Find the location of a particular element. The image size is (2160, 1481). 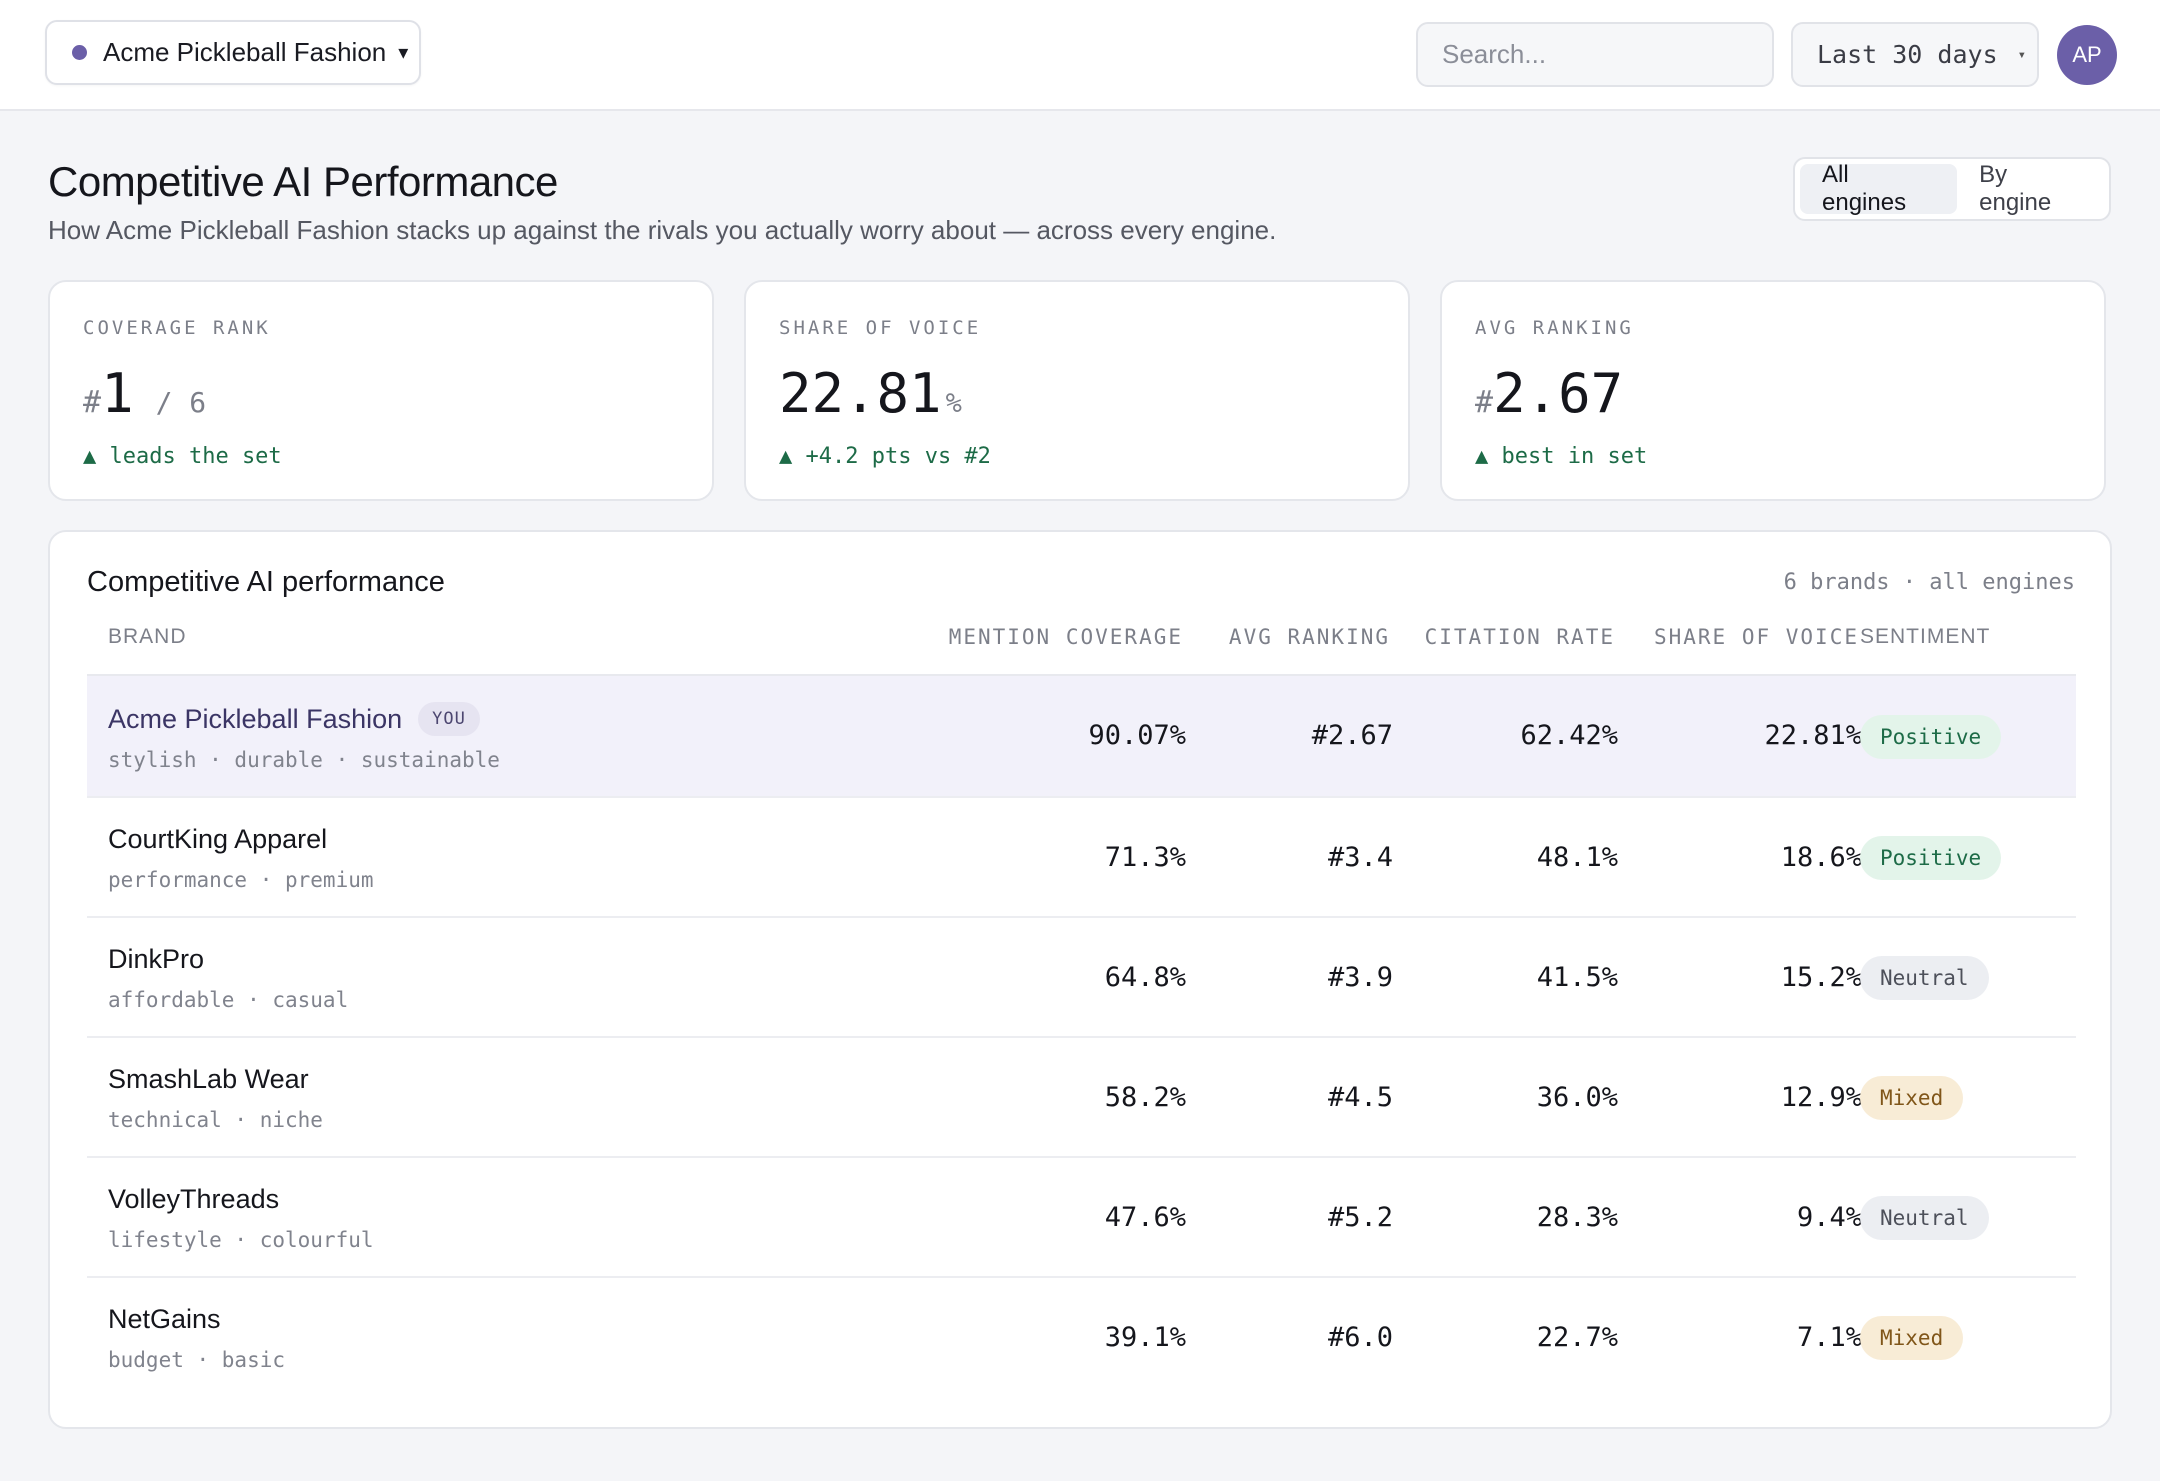

you-badge: YOU is located at coordinates (449, 719).